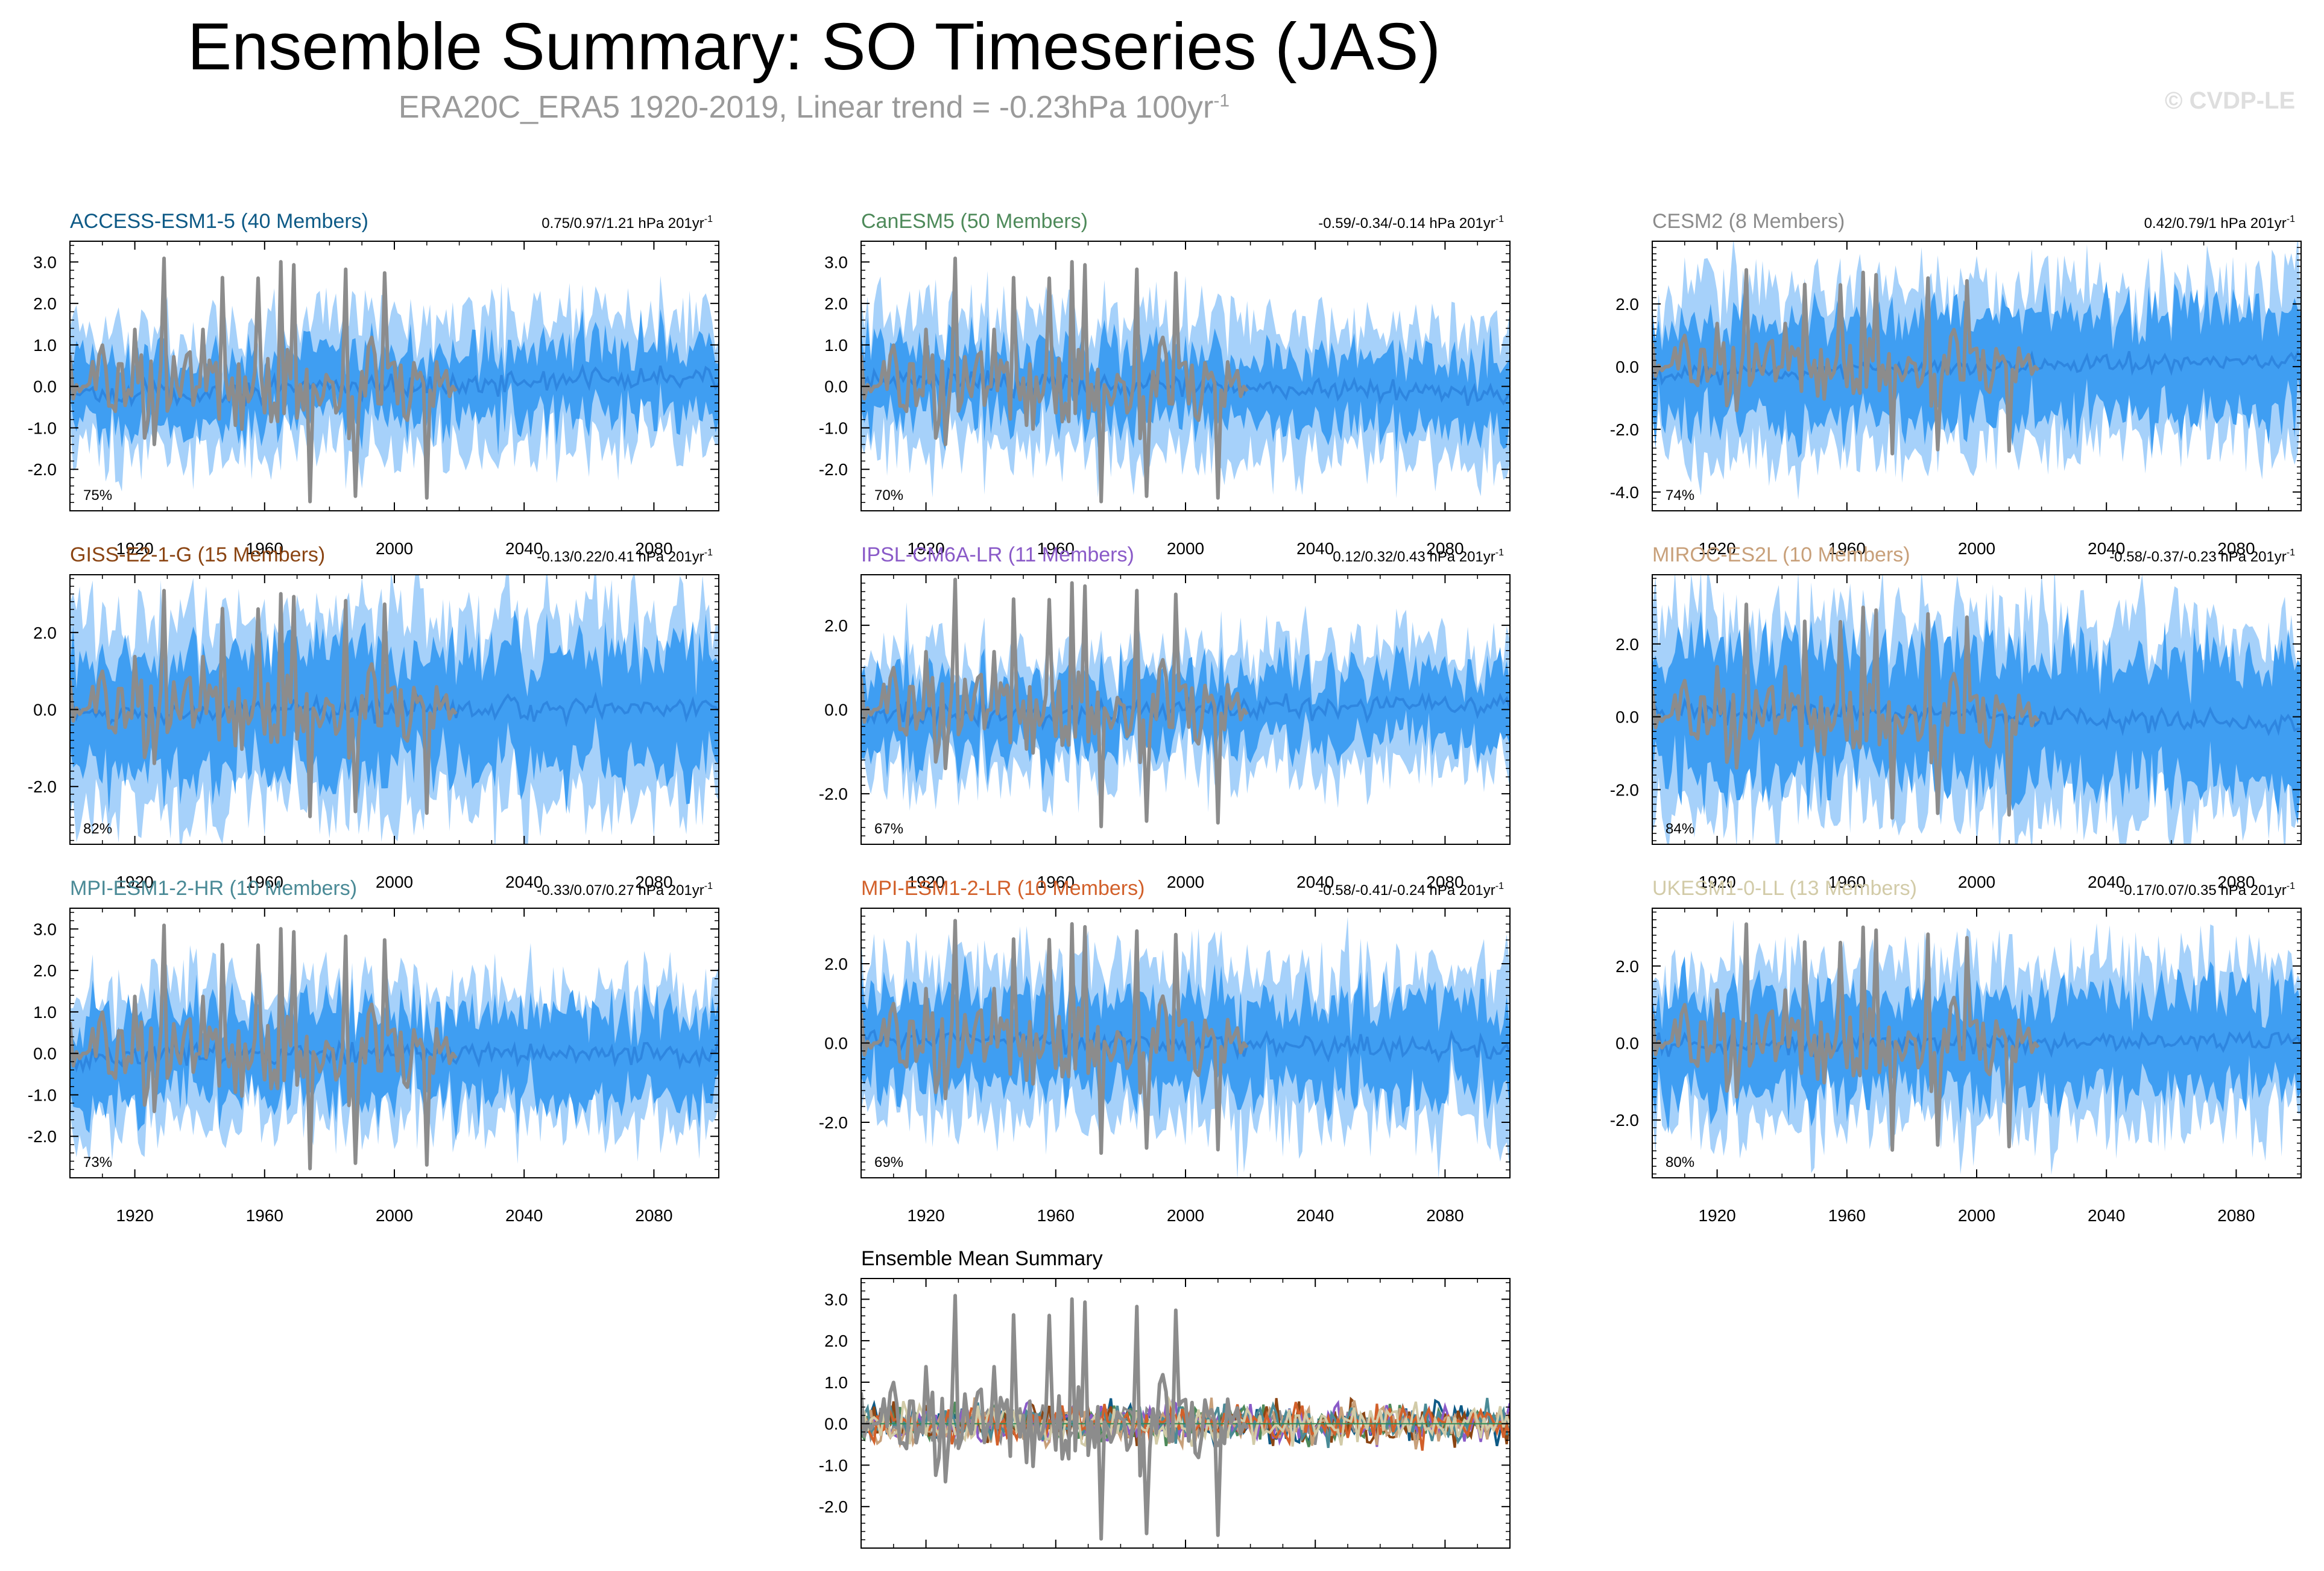  I want to click on y-tick-label: 3.0, so click(45, 929).